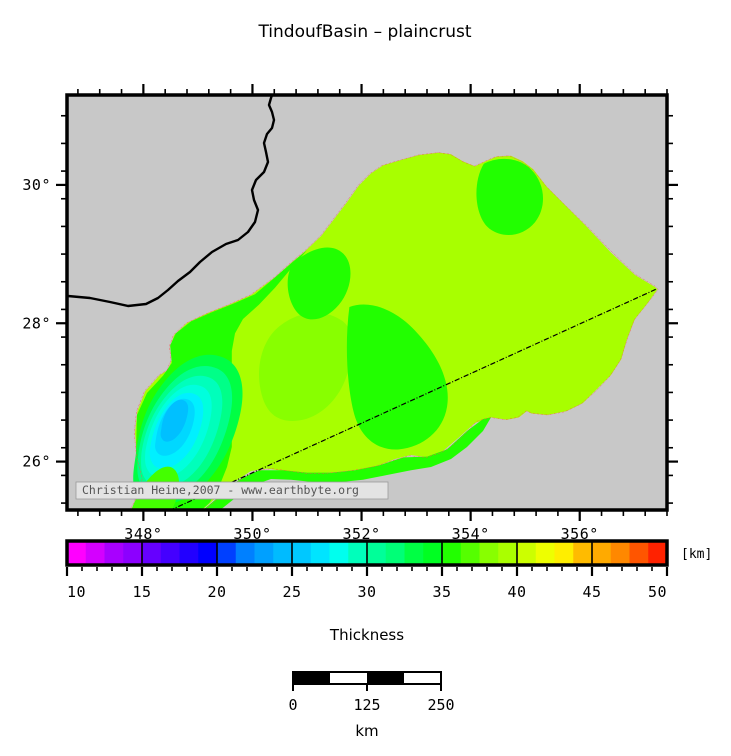 The height and width of the screenshot is (756, 731). I want to click on x-axis-tick-label: 350°, so click(252, 534).